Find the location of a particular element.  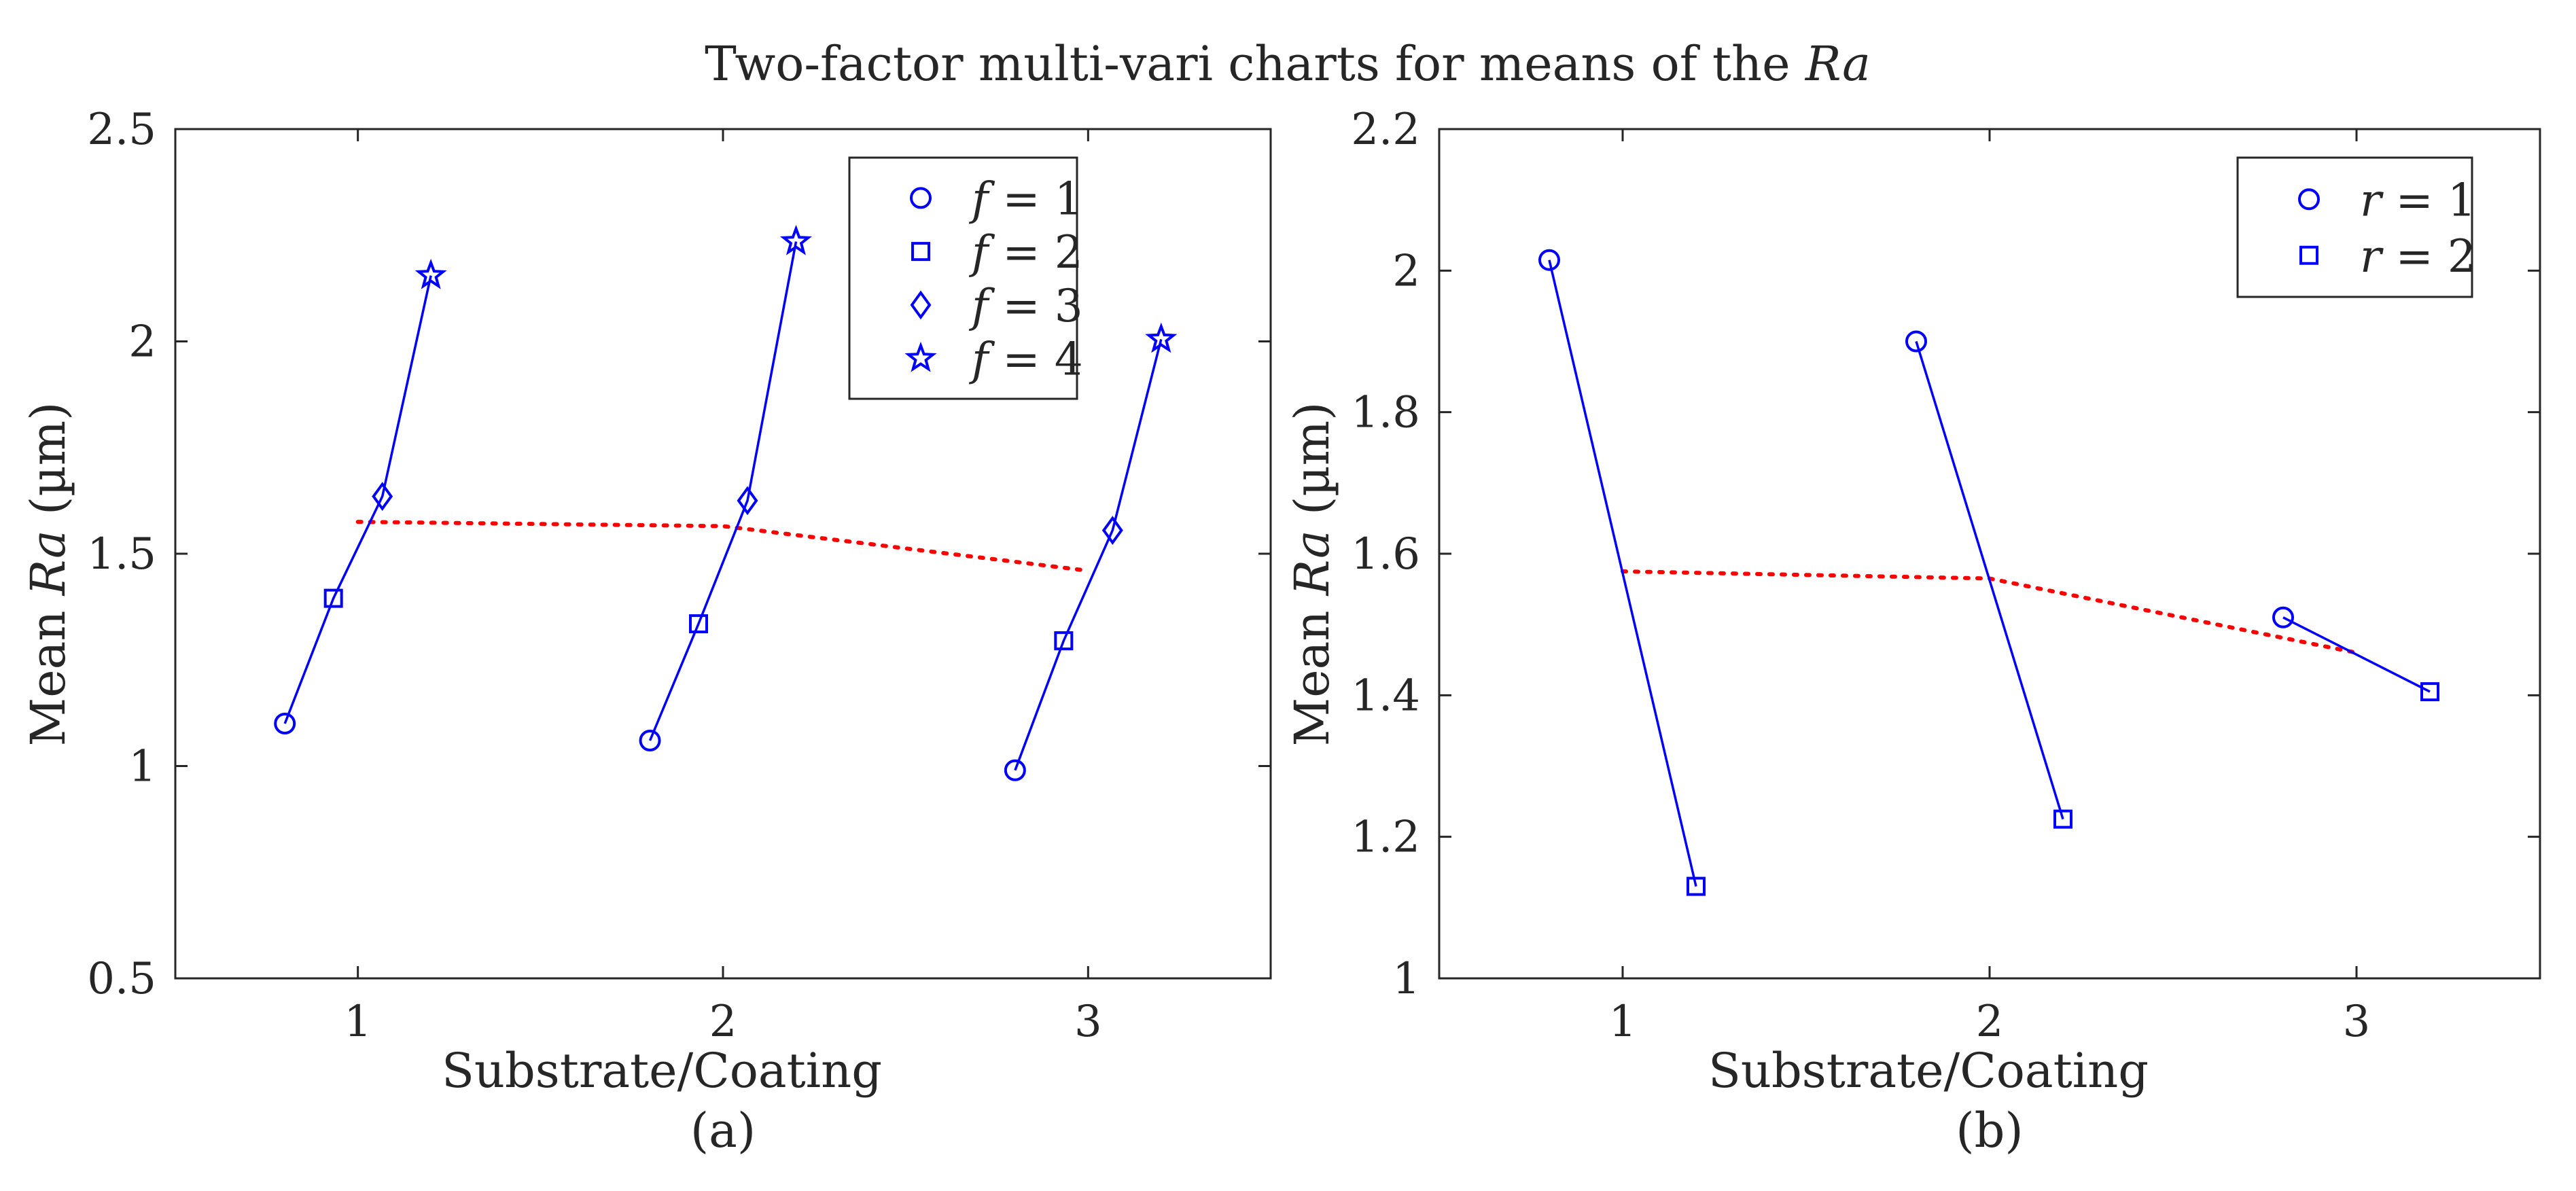

y-tick-label: 1.6 is located at coordinates (1385, 554).